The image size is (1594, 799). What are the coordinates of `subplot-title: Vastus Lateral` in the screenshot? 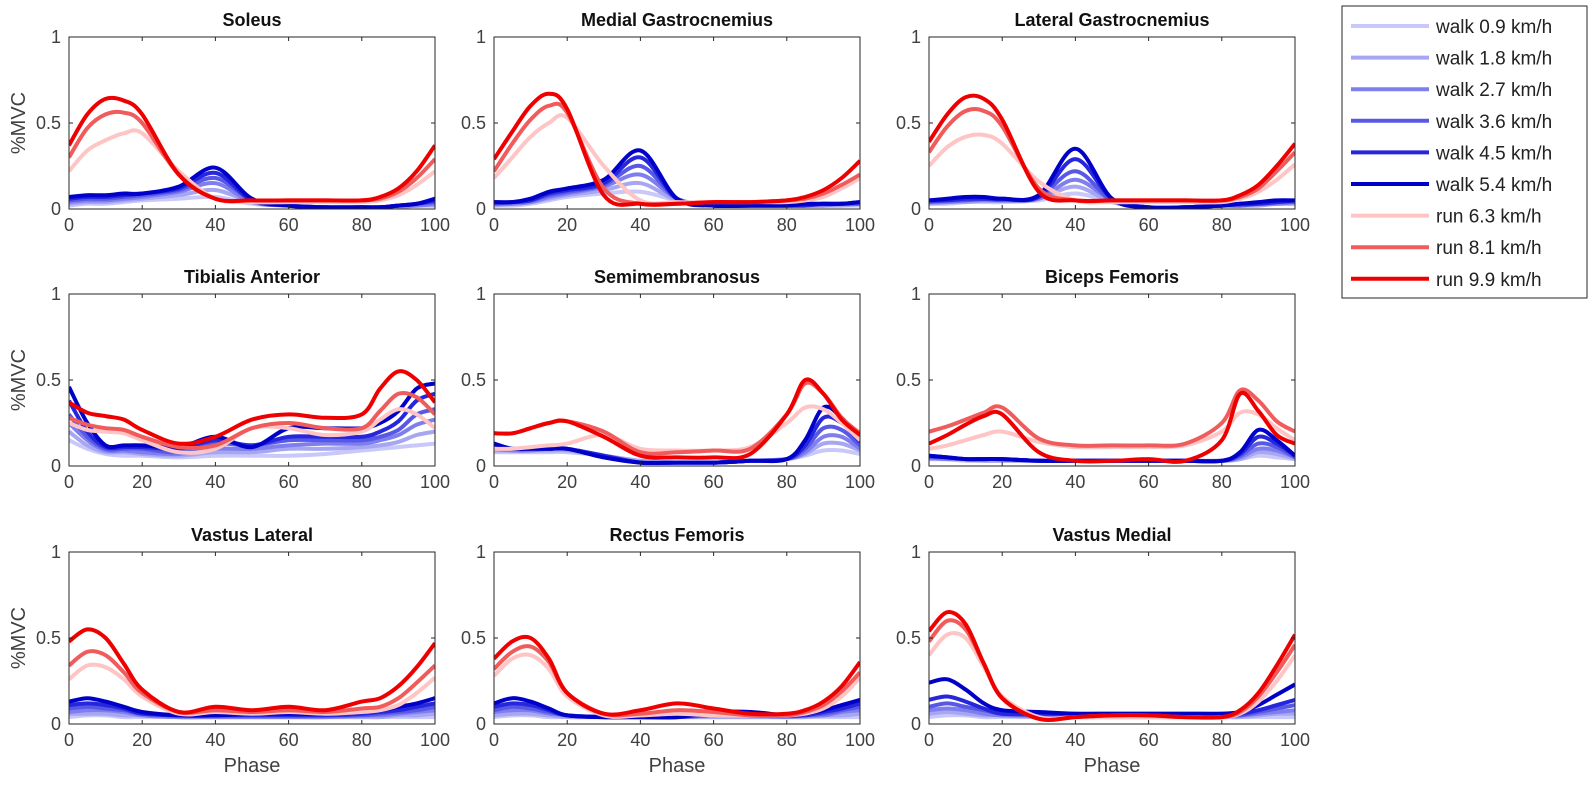 It's located at (252, 535).